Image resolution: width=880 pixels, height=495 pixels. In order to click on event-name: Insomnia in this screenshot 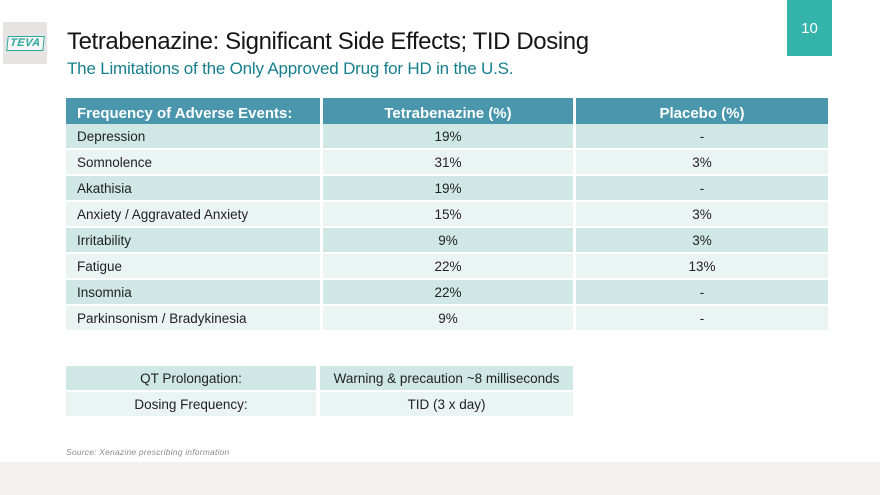, I will do `click(193, 292)`.